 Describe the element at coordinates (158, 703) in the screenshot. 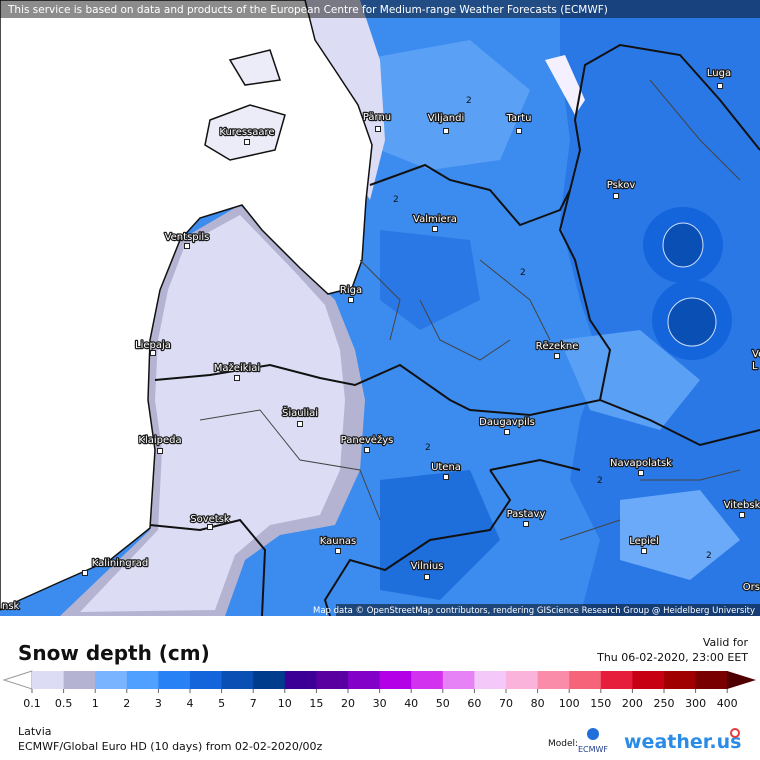

I see `legend-label: 3` at that location.